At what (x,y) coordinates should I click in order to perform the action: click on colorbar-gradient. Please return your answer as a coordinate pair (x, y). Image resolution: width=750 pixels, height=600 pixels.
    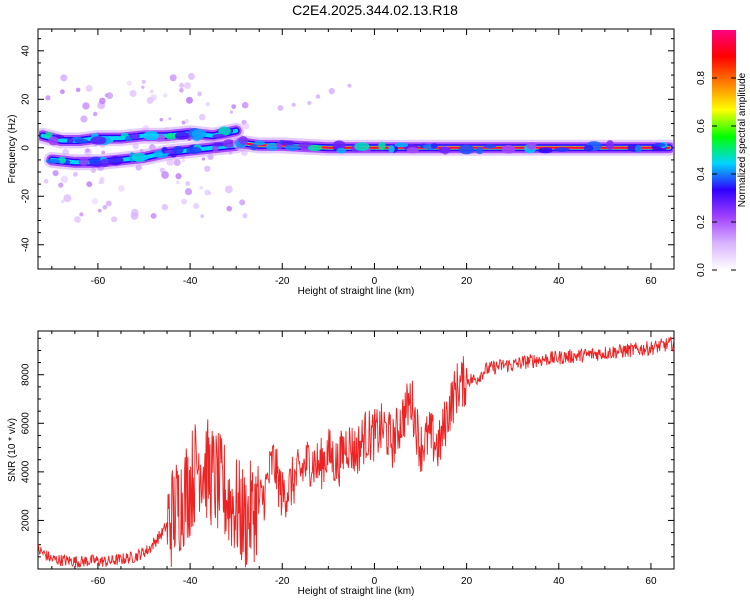
    Looking at the image, I should click on (724, 150).